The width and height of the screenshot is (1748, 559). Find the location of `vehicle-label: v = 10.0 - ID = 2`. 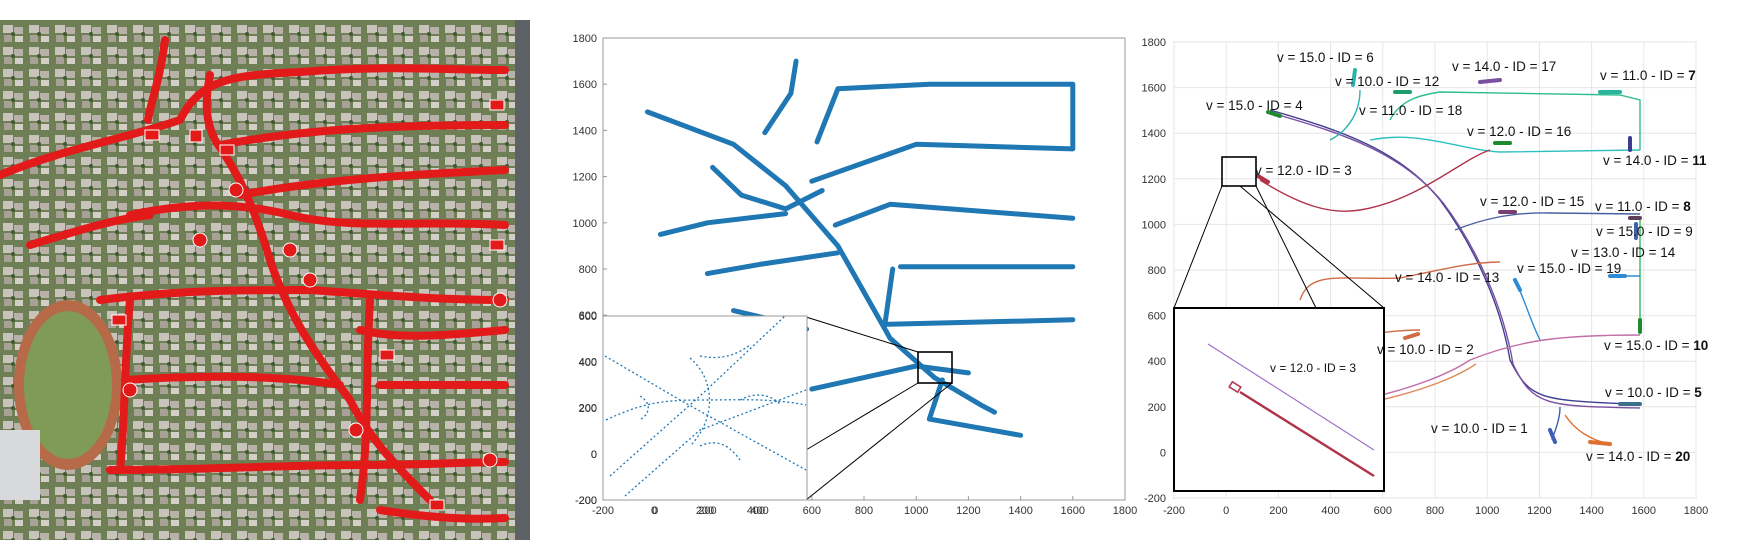

vehicle-label: v = 10.0 - ID = 2 is located at coordinates (1425, 349).